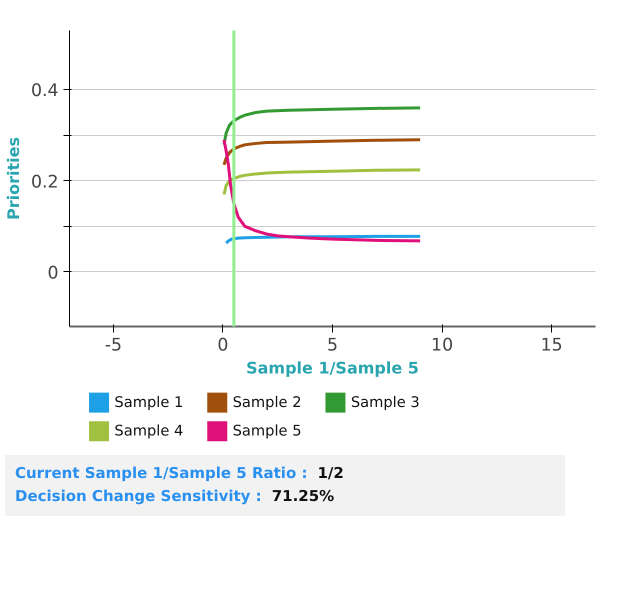  I want to click on legend-label: Sample 2, so click(267, 403).